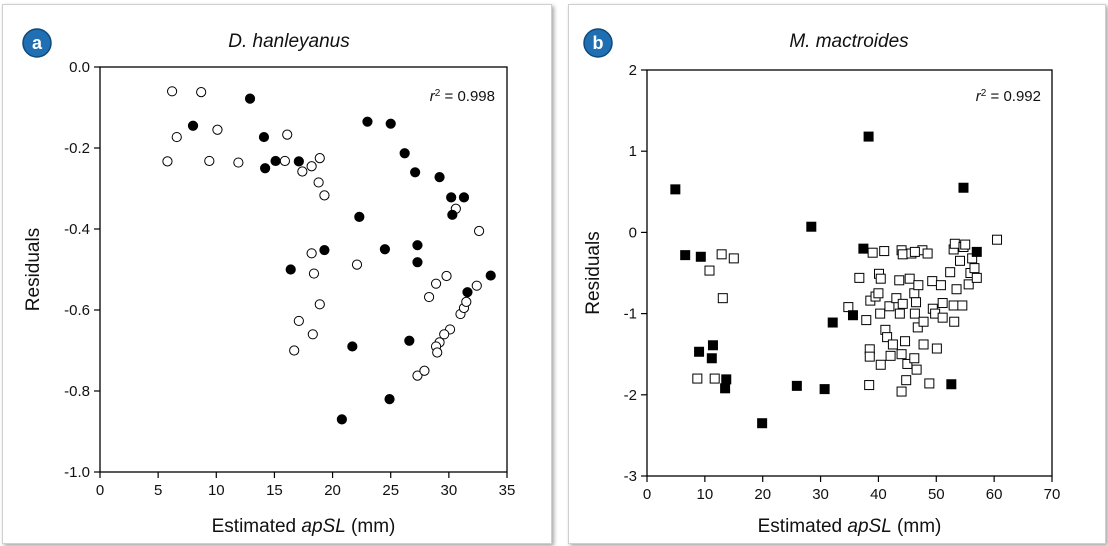 Image resolution: width=1108 pixels, height=546 pixels. Describe the element at coordinates (77, 472) in the screenshot. I see `y-tick-label-a: -1.0` at that location.